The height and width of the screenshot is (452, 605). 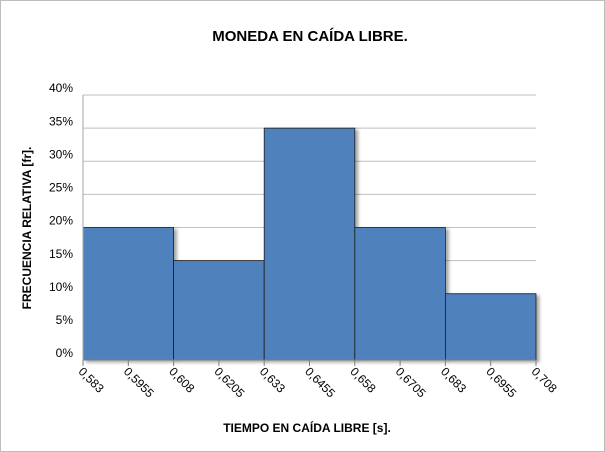 I want to click on y-tick-label: 10%, so click(x=61, y=287).